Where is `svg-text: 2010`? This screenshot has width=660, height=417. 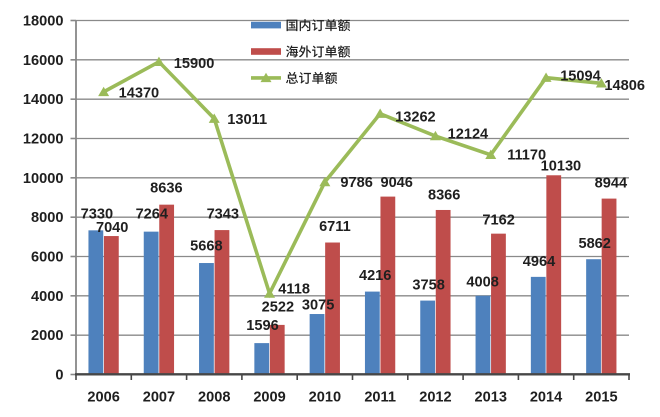 svg-text: 2010 is located at coordinates (325, 398).